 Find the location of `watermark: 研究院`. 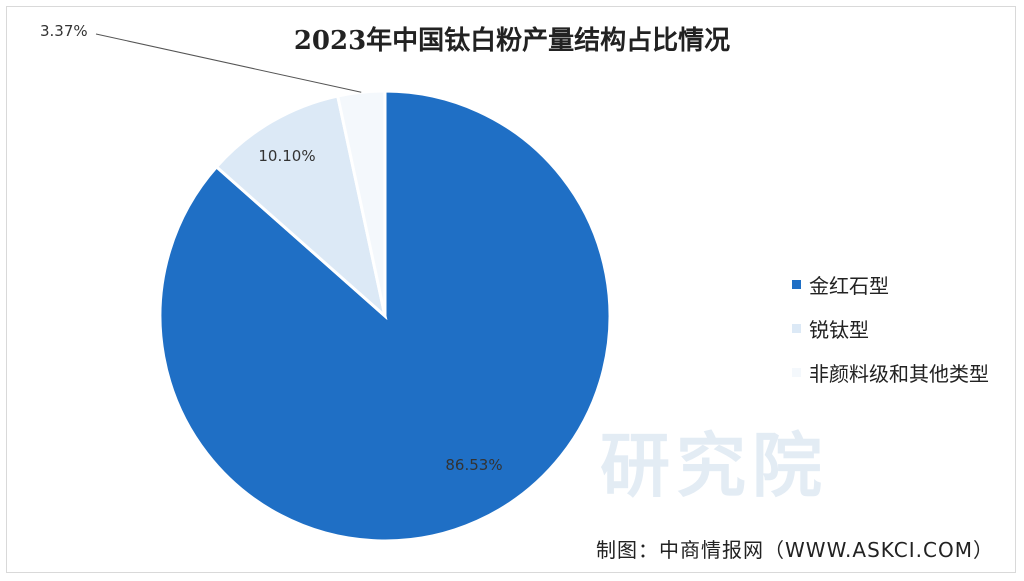

watermark: 研究院 is located at coordinates (714, 466).